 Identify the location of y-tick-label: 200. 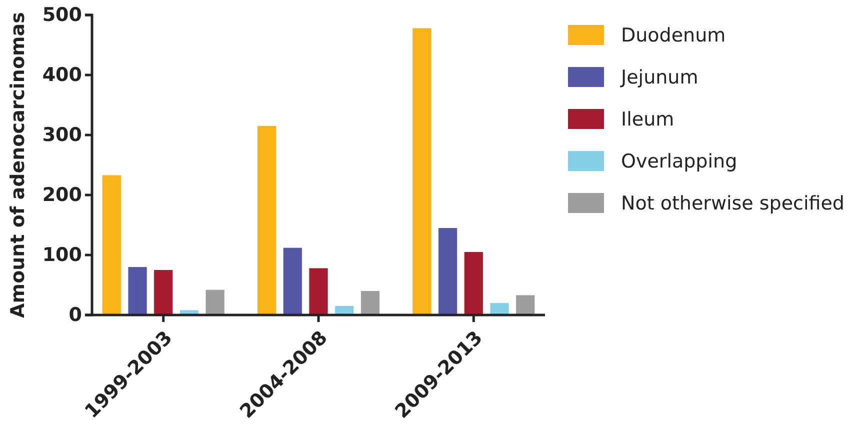
(62, 195).